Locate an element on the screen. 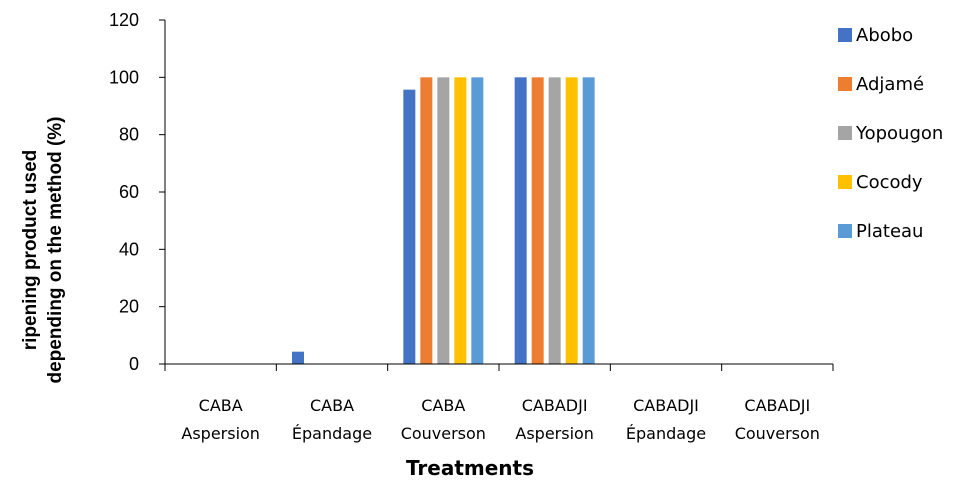 The height and width of the screenshot is (483, 979). y-tick-label: 80 is located at coordinates (129, 135).